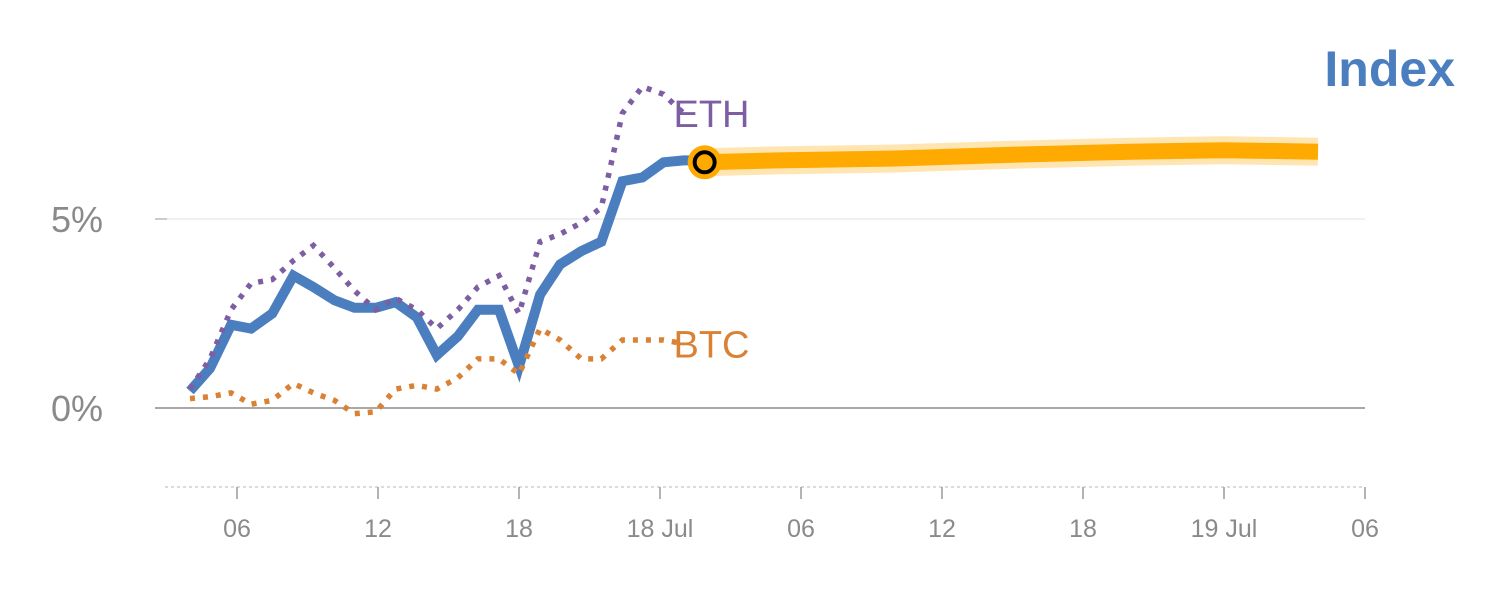  What do you see at coordinates (712, 230) in the screenshot?
I see `label-layer: ETH BTC` at bounding box center [712, 230].